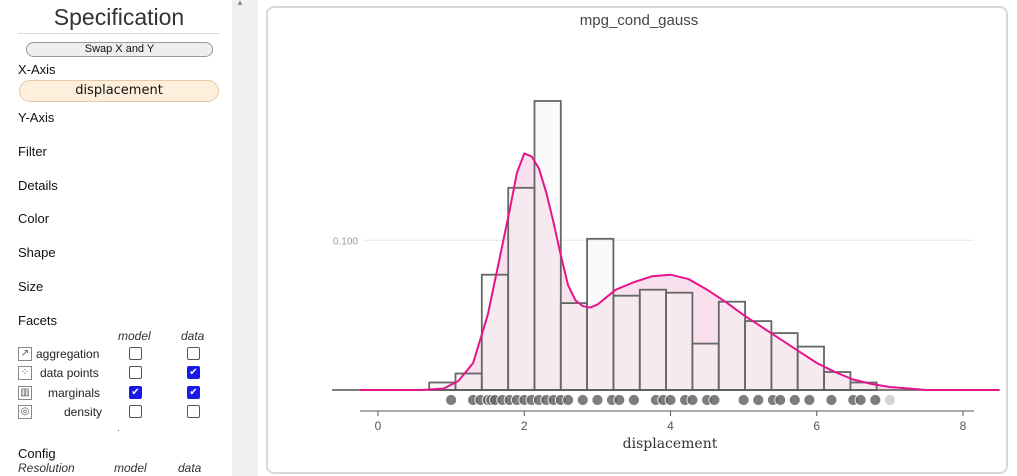 This screenshot has height=476, width=1017. What do you see at coordinates (25, 412) in the screenshot?
I see `density-icon: ◎` at bounding box center [25, 412].